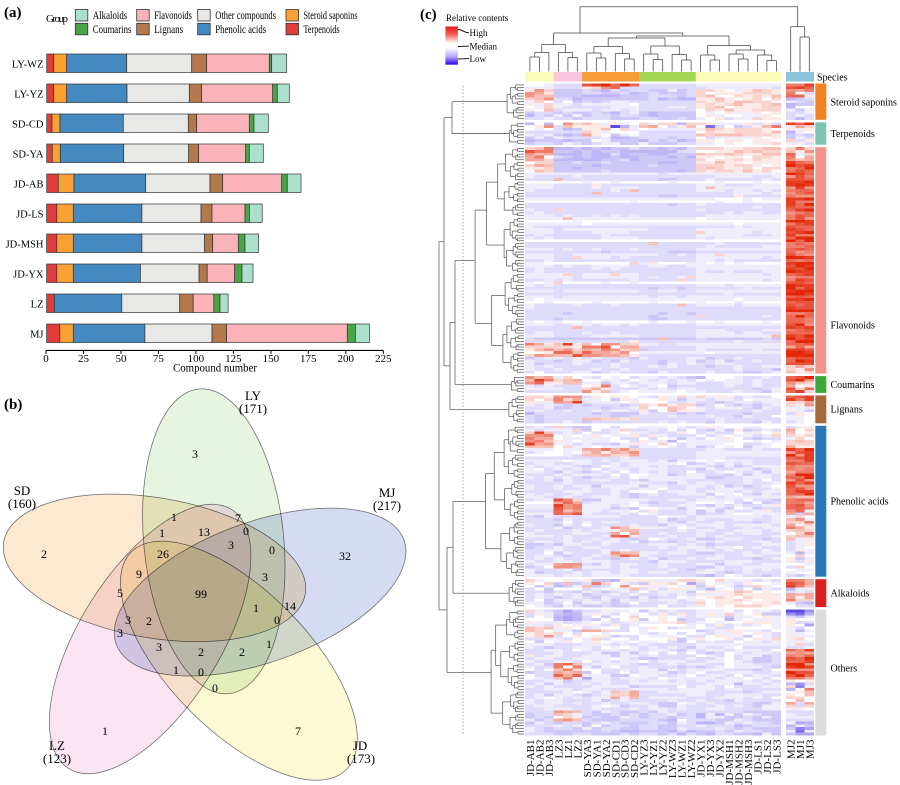 Image resolution: width=900 pixels, height=785 pixels. I want to click on svg-text: MJ3, so click(810, 749).